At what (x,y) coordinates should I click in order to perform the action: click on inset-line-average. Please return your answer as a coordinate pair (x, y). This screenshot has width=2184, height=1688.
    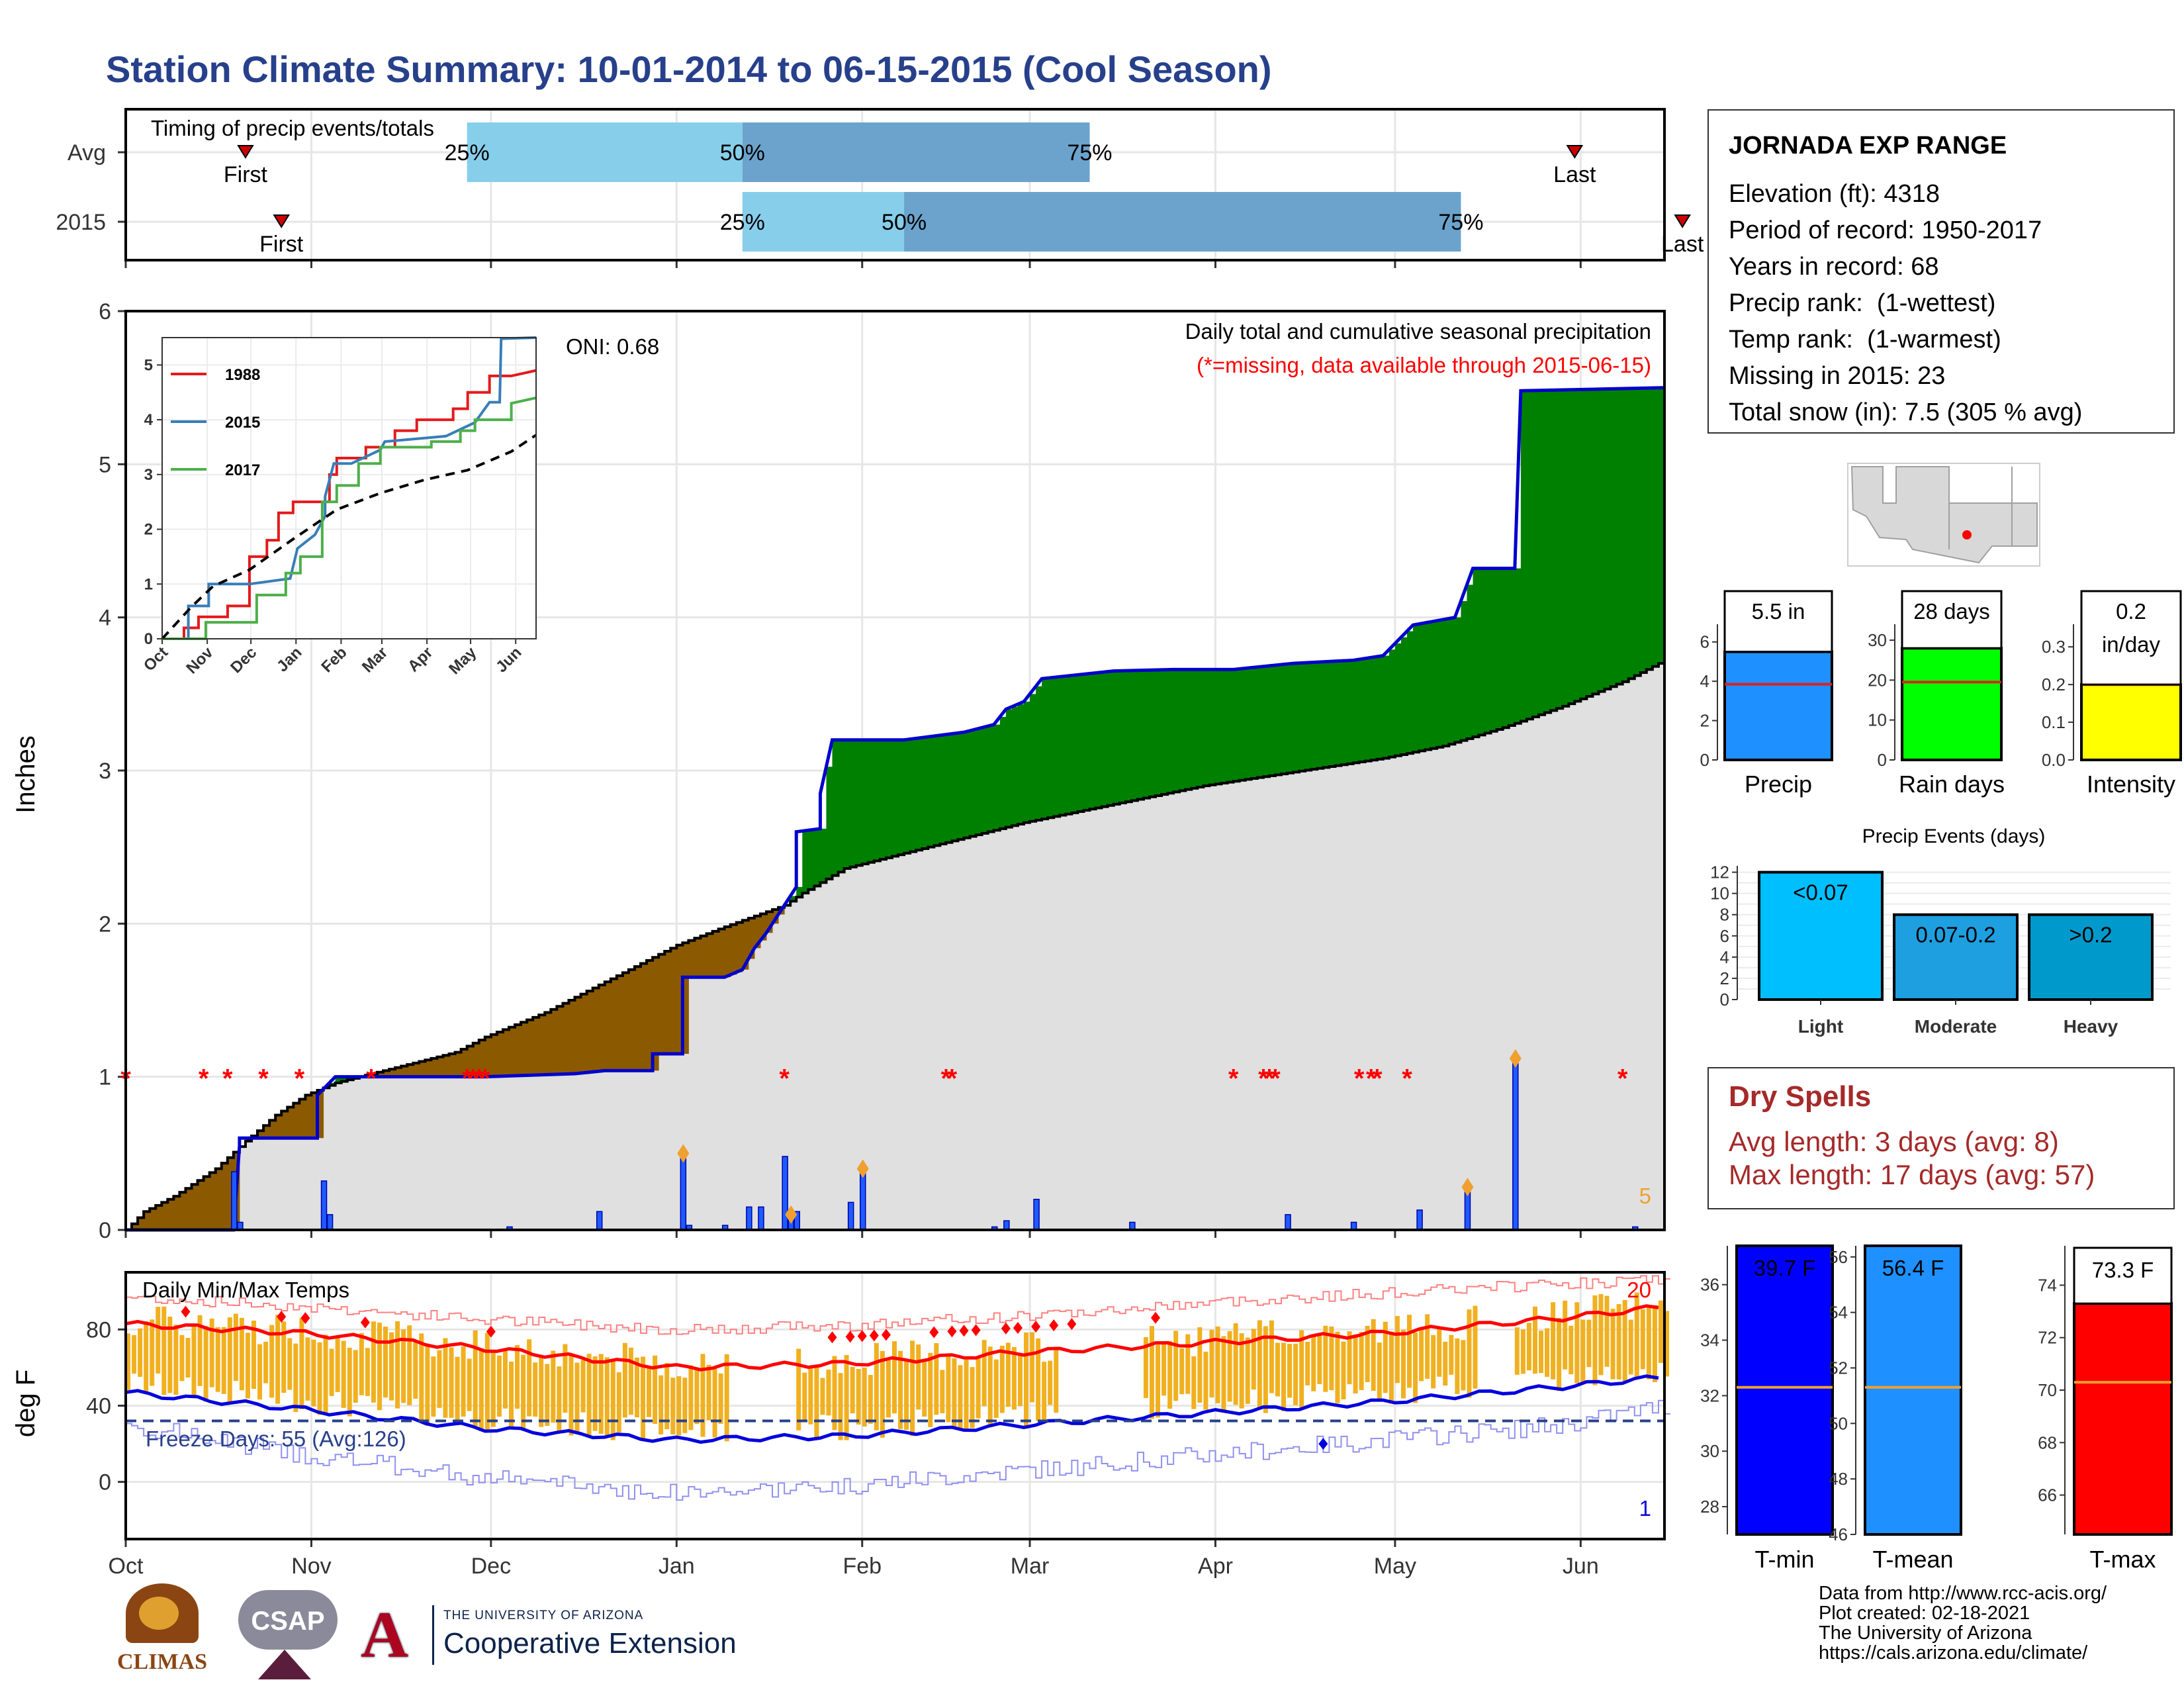
    Looking at the image, I should click on (349, 537).